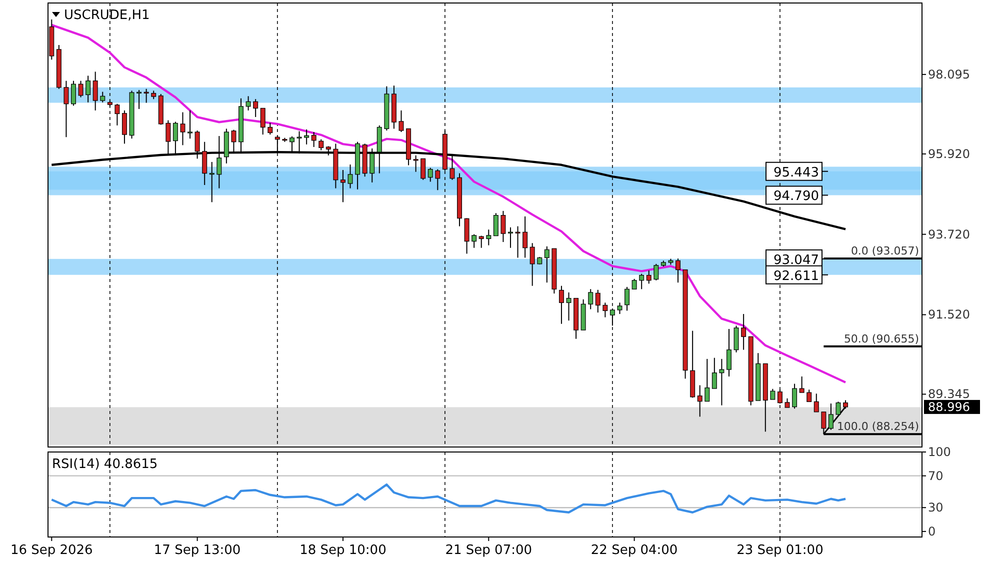 This screenshot has width=1000, height=562. What do you see at coordinates (51, 550) in the screenshot?
I see `x-tick-label: 16 Sep 2026` at bounding box center [51, 550].